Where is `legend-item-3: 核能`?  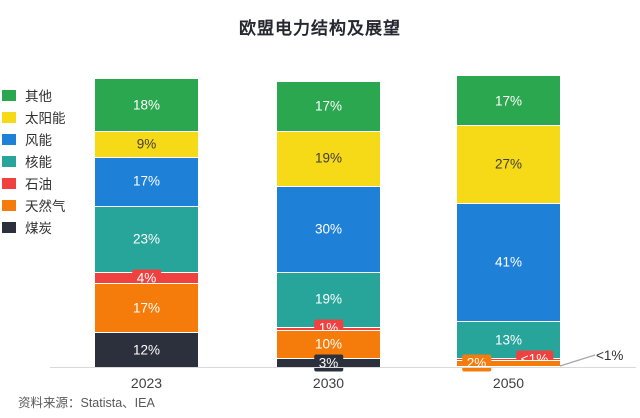 legend-item-3: 核能 is located at coordinates (34, 161).